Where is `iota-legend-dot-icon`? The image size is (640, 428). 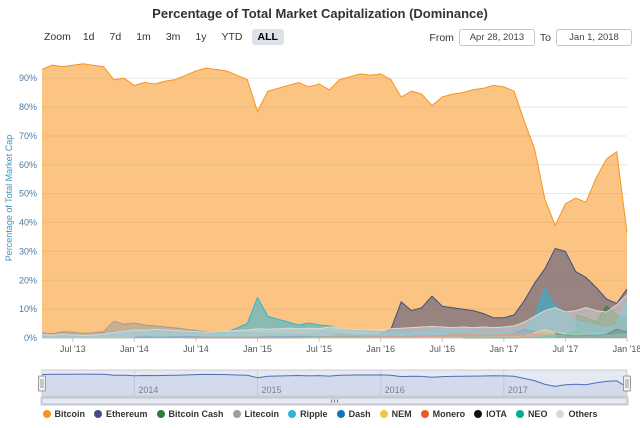
iota-legend-dot-icon is located at coordinates (478, 414).